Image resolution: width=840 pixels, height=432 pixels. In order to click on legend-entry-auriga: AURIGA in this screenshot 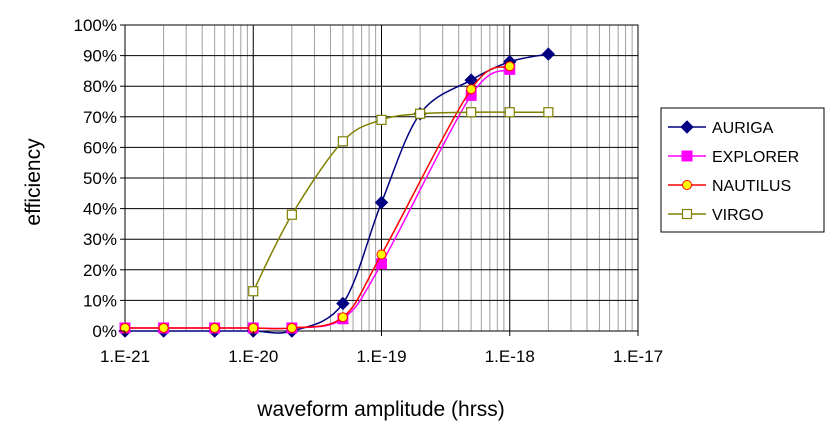, I will do `click(721, 128)`.